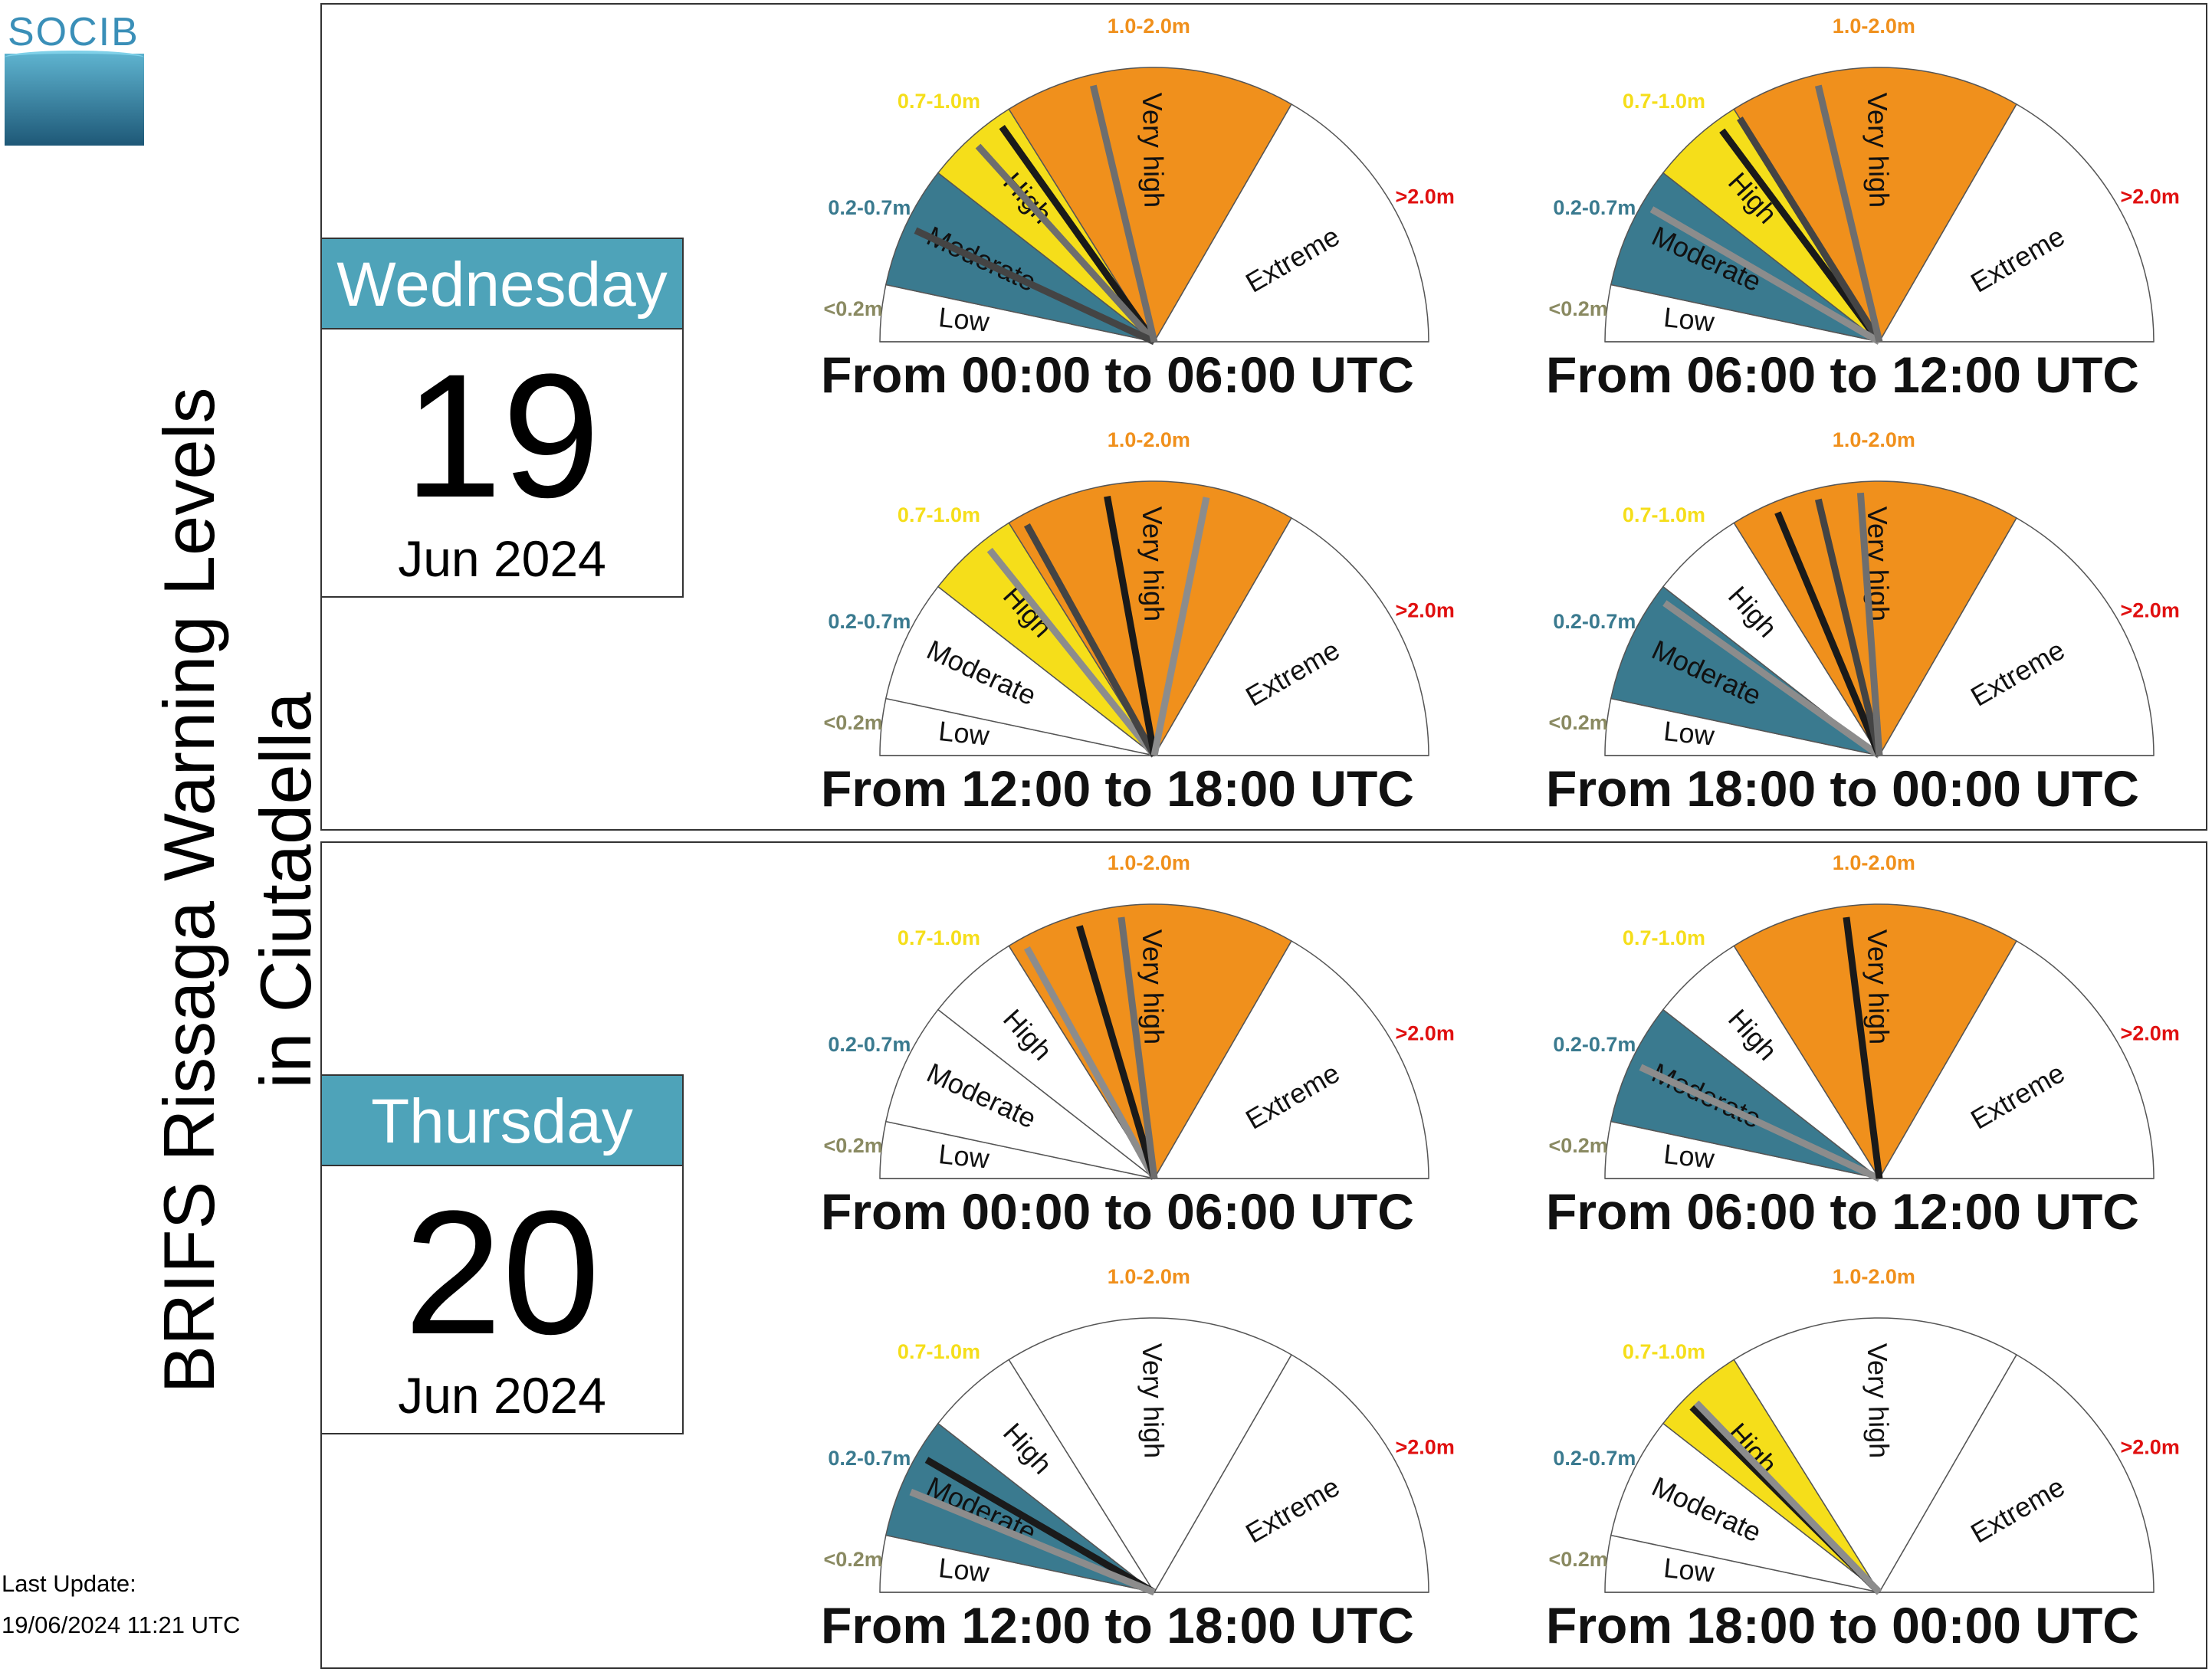 This screenshot has height=1672, width=2212. I want to click on logo-graphic, so click(74, 100).